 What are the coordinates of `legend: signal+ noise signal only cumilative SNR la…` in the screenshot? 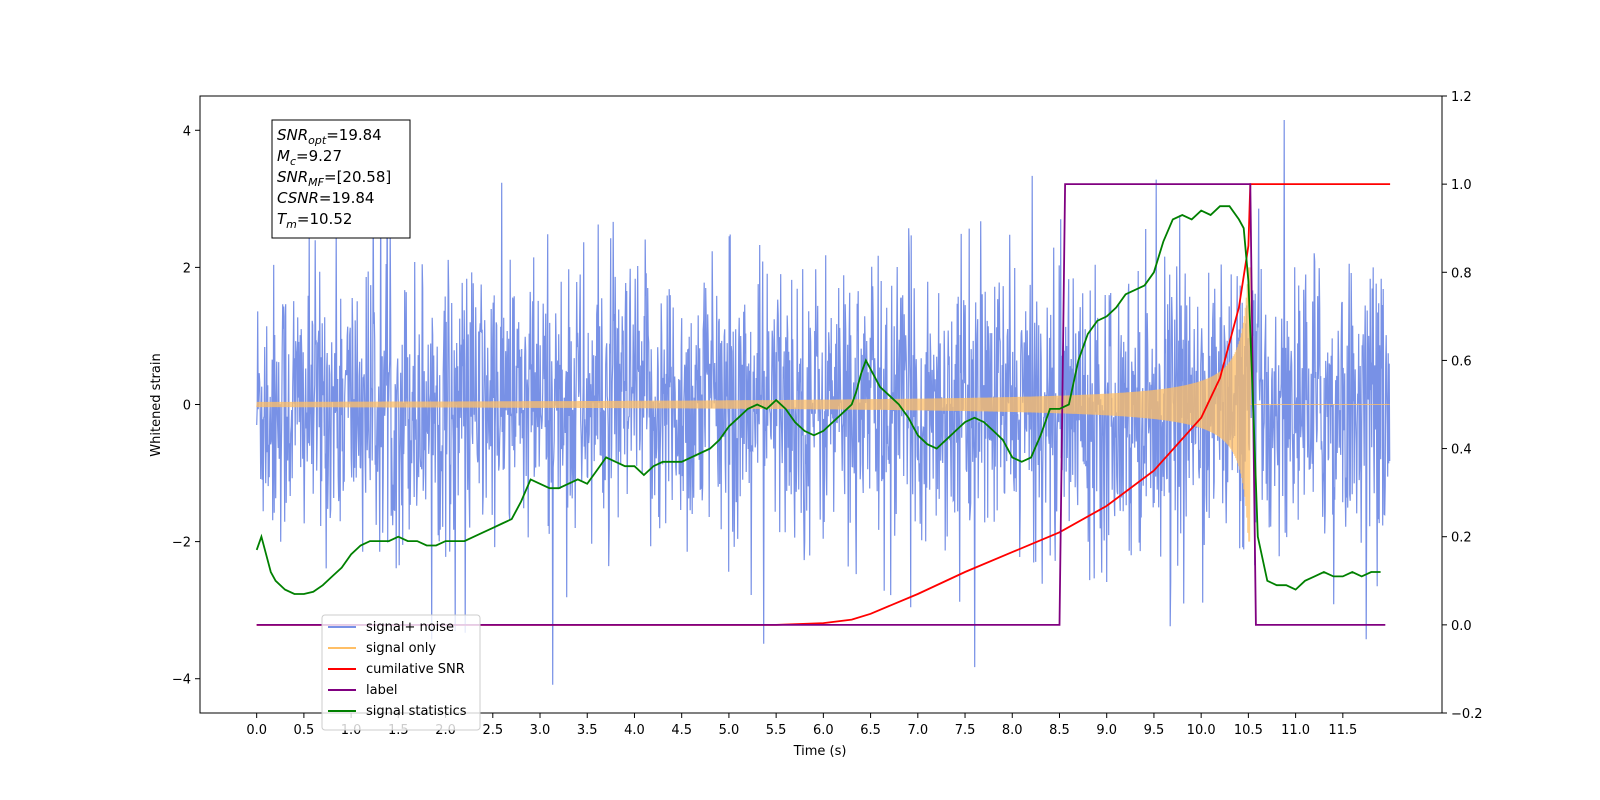 It's located at (401, 672).